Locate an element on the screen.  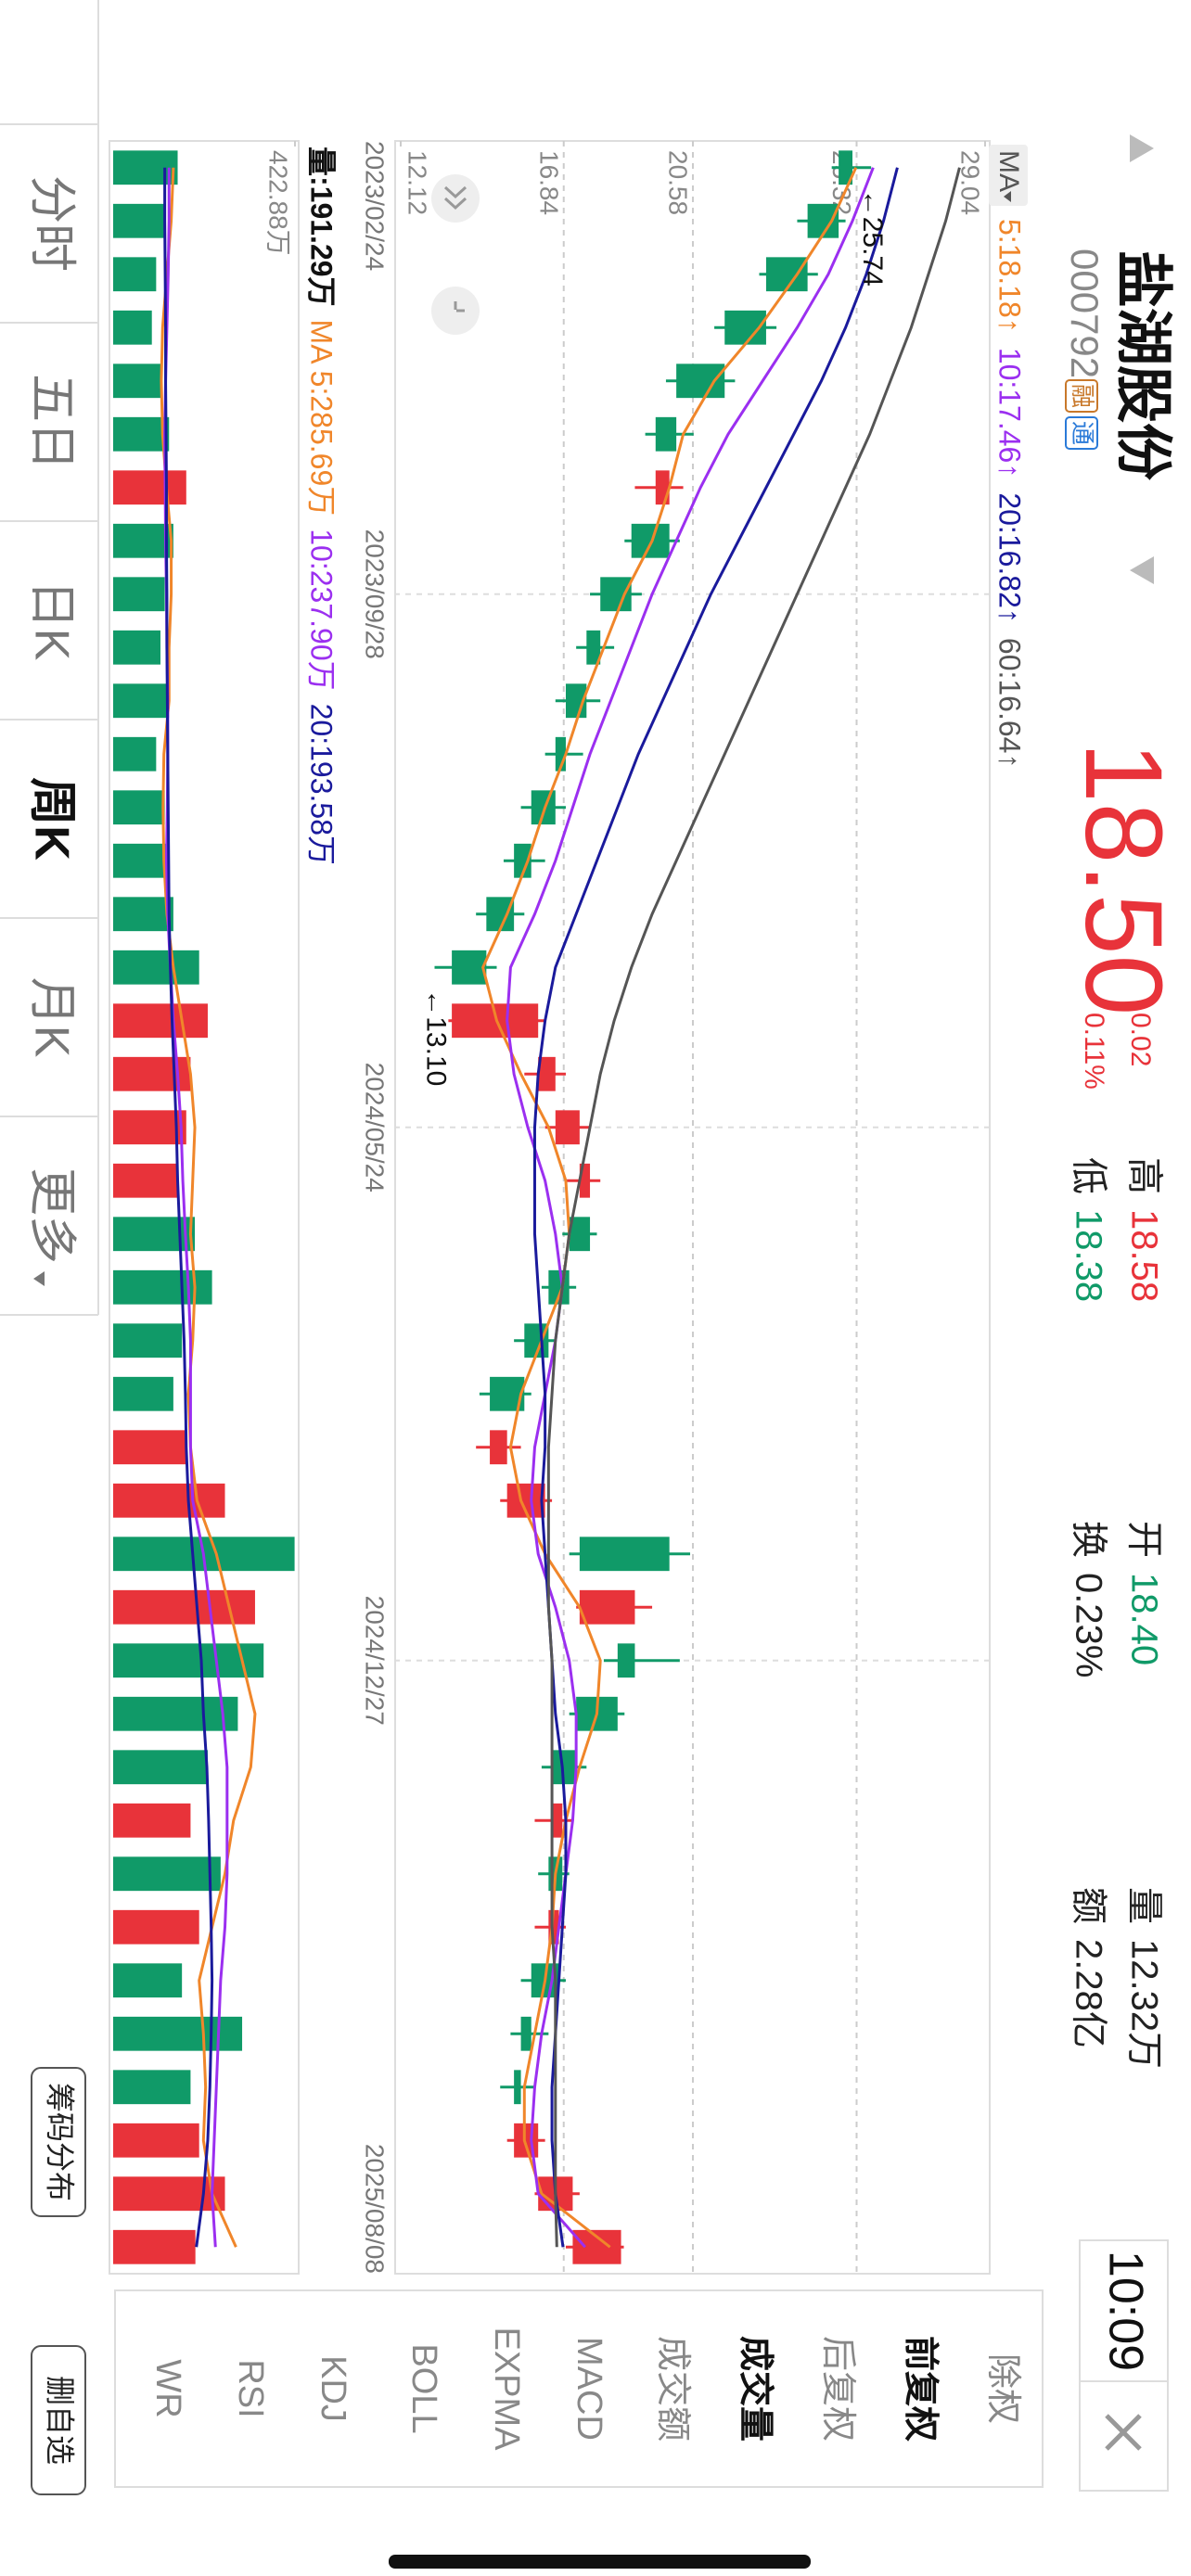
stock-code: 000792 is located at coordinates (1085, 313).